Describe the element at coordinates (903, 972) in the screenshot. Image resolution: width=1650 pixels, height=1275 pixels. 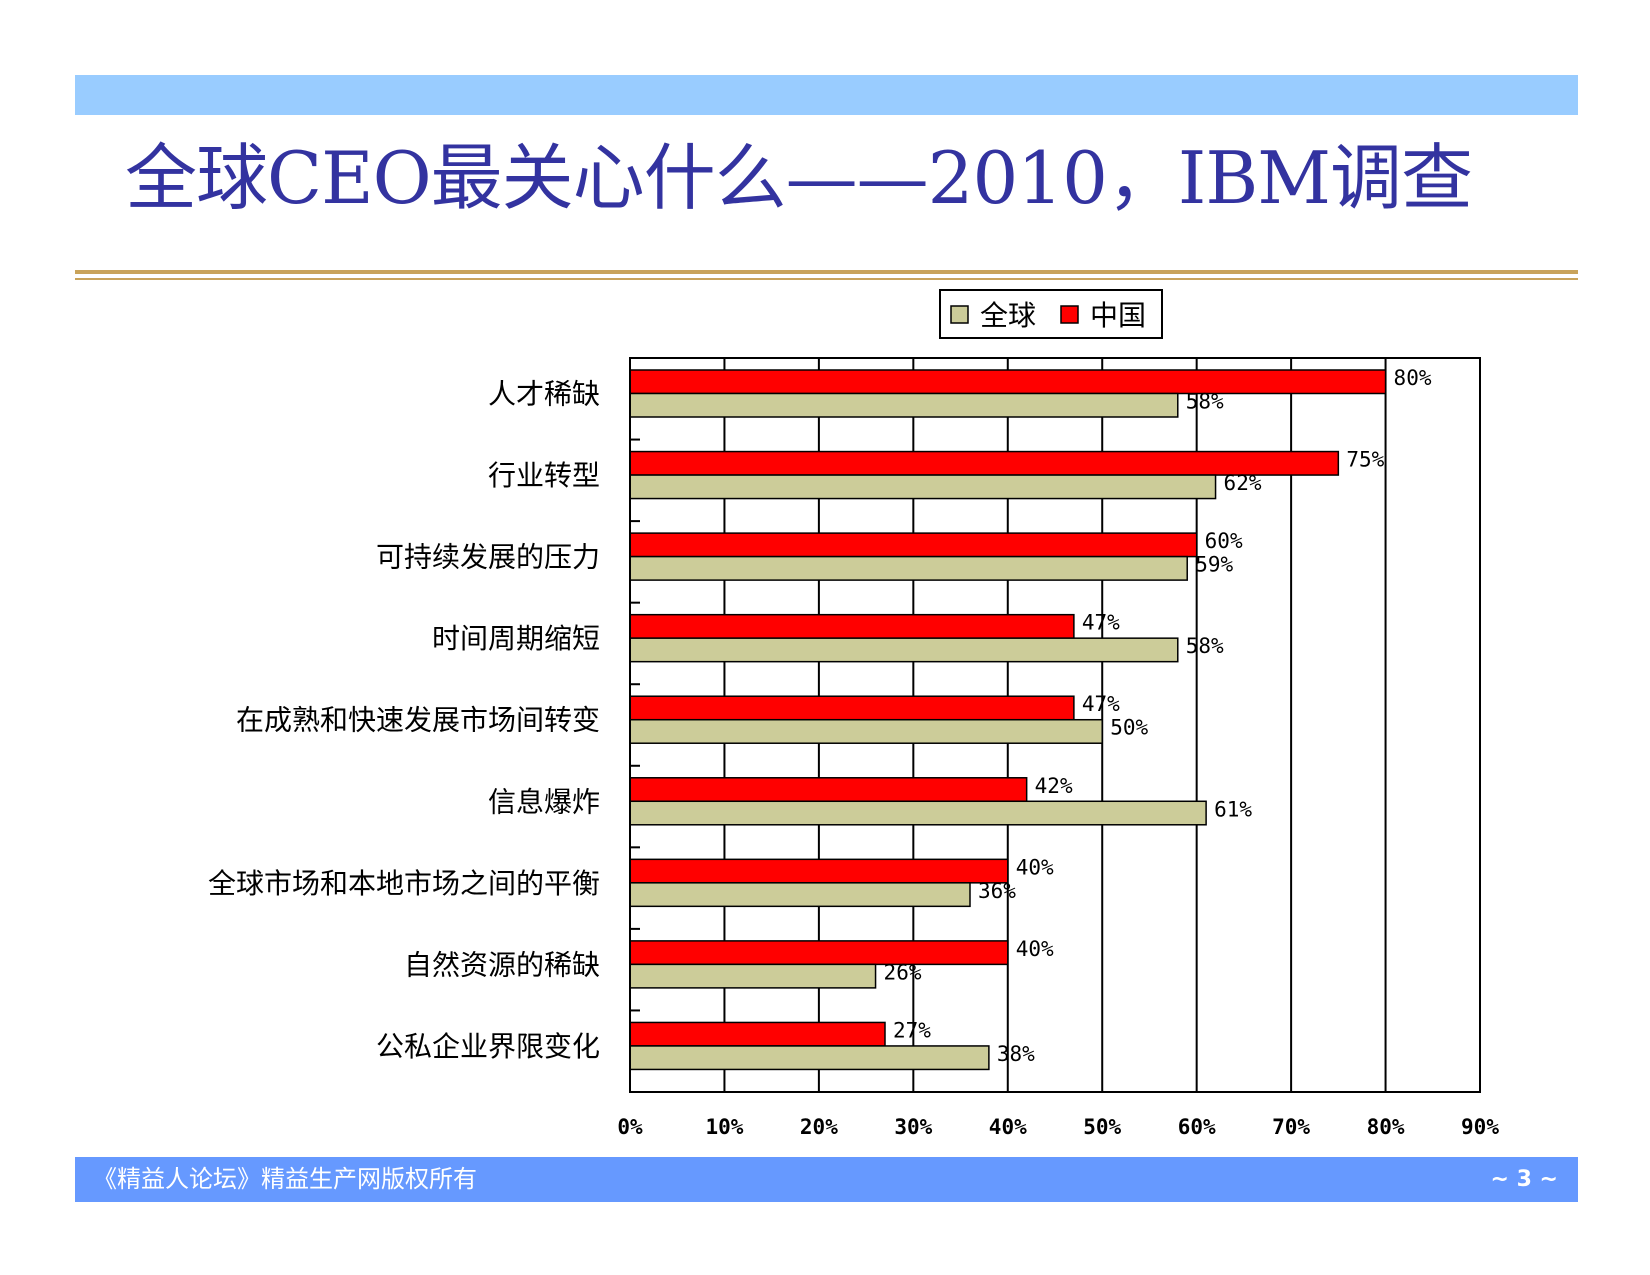
I see `data-label-global: 26%` at that location.